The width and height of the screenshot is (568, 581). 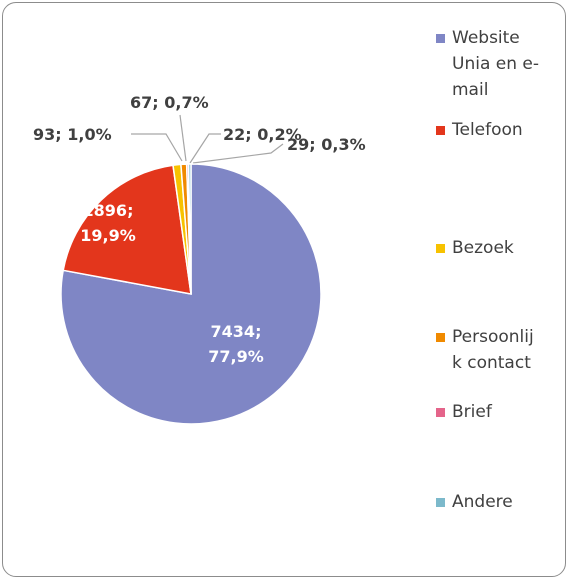 I want to click on legend-entry: Bezoek, so click(x=491, y=248).